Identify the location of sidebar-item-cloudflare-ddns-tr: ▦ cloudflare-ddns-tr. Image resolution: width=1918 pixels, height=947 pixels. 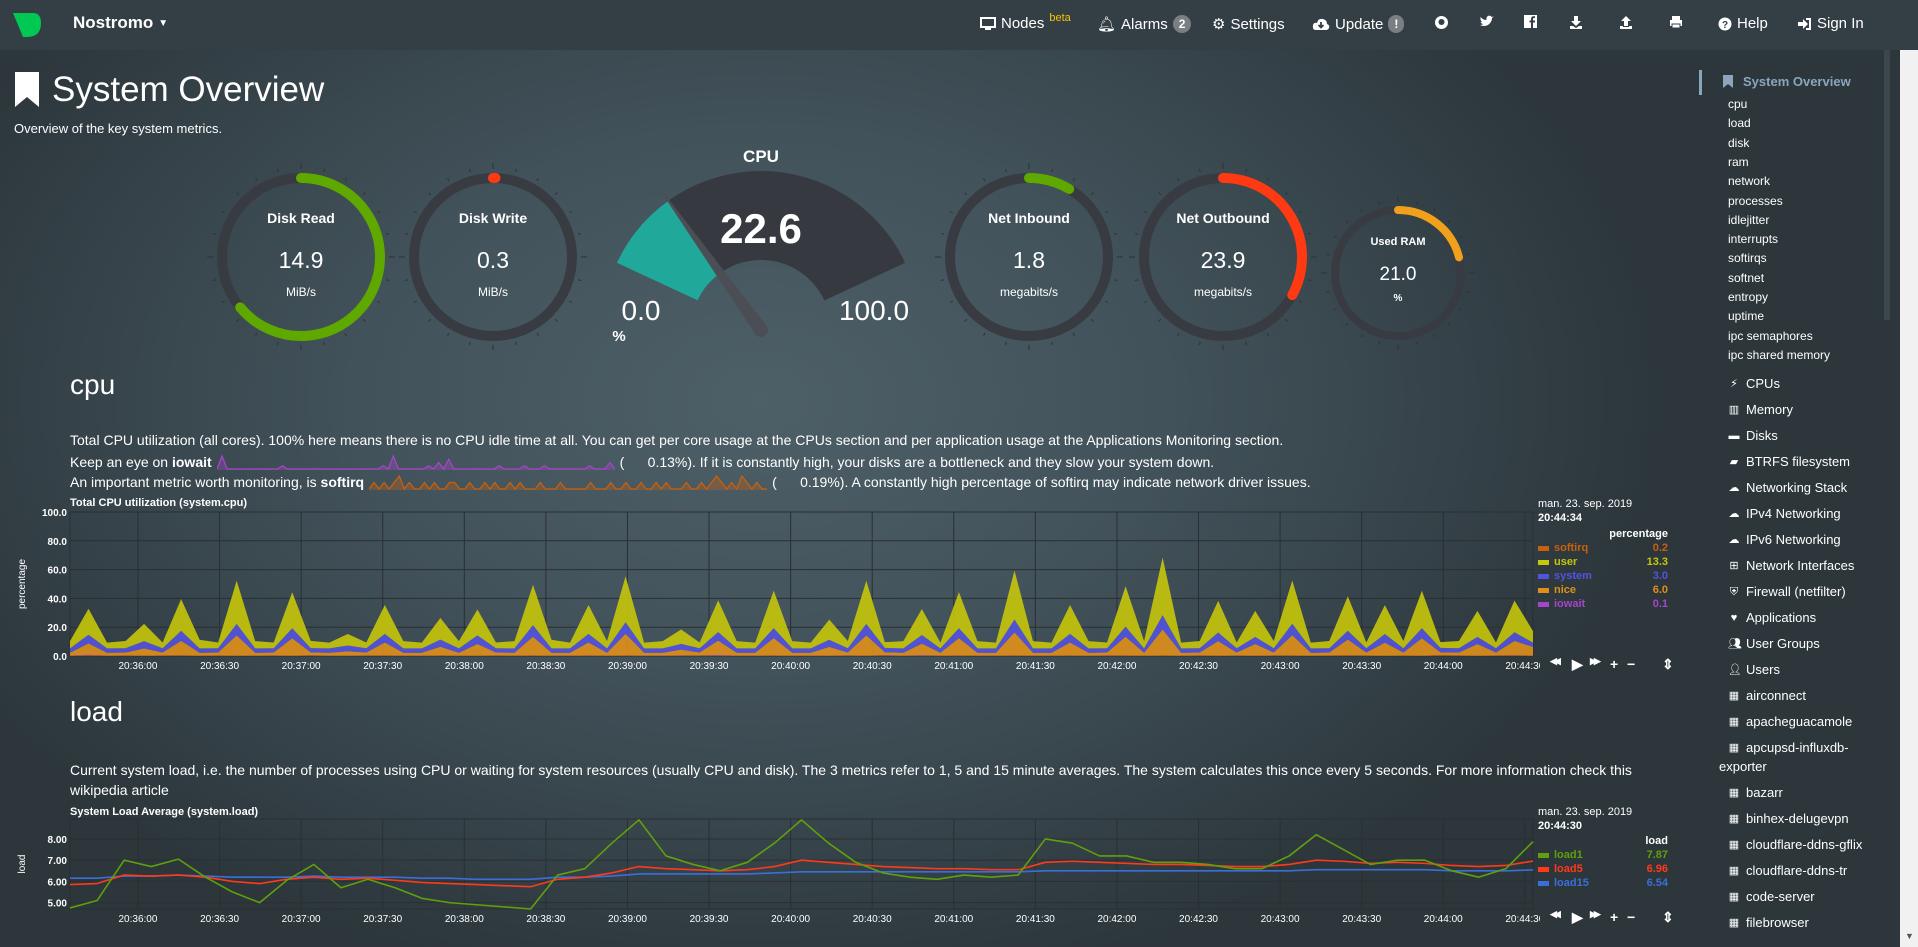
(1787, 870).